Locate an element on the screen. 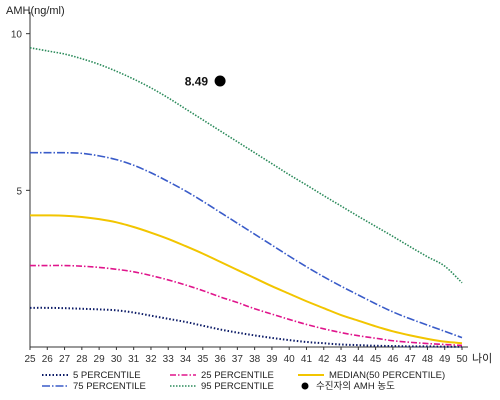  x-tick-label: 50 is located at coordinates (462, 359).